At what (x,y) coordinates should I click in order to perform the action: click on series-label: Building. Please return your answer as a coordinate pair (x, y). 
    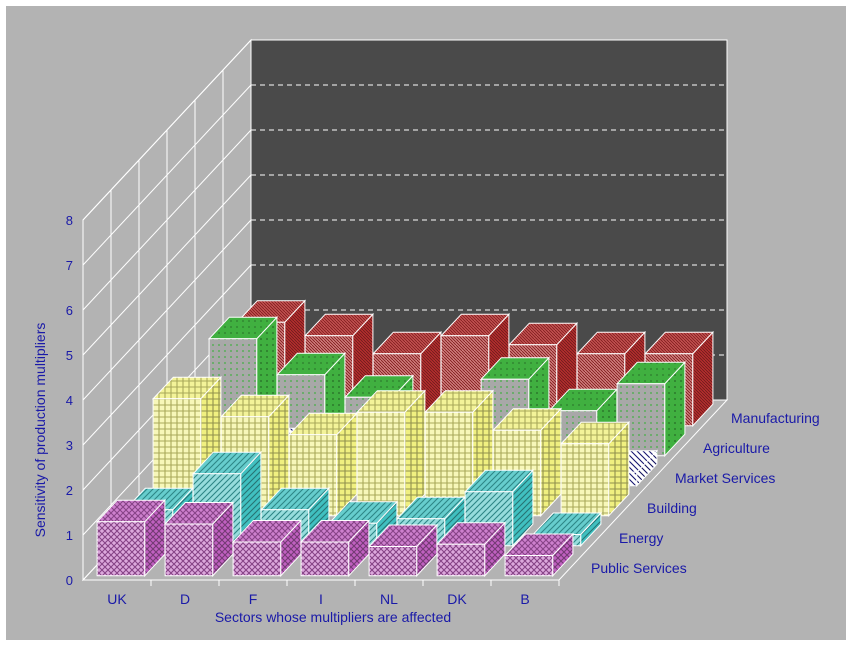
    Looking at the image, I should click on (672, 508).